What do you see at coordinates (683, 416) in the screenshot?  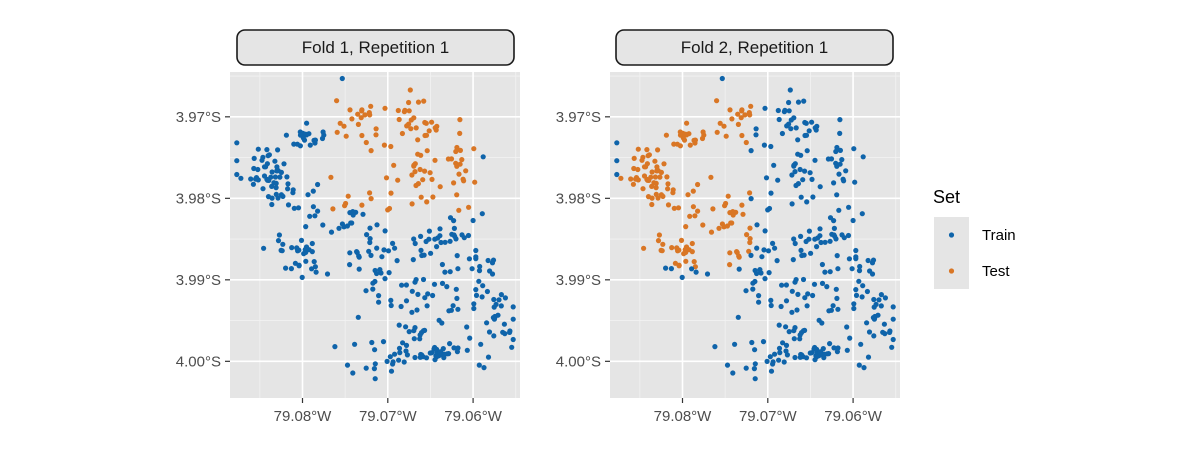 I see `x-tick-label: 79.08°W` at bounding box center [683, 416].